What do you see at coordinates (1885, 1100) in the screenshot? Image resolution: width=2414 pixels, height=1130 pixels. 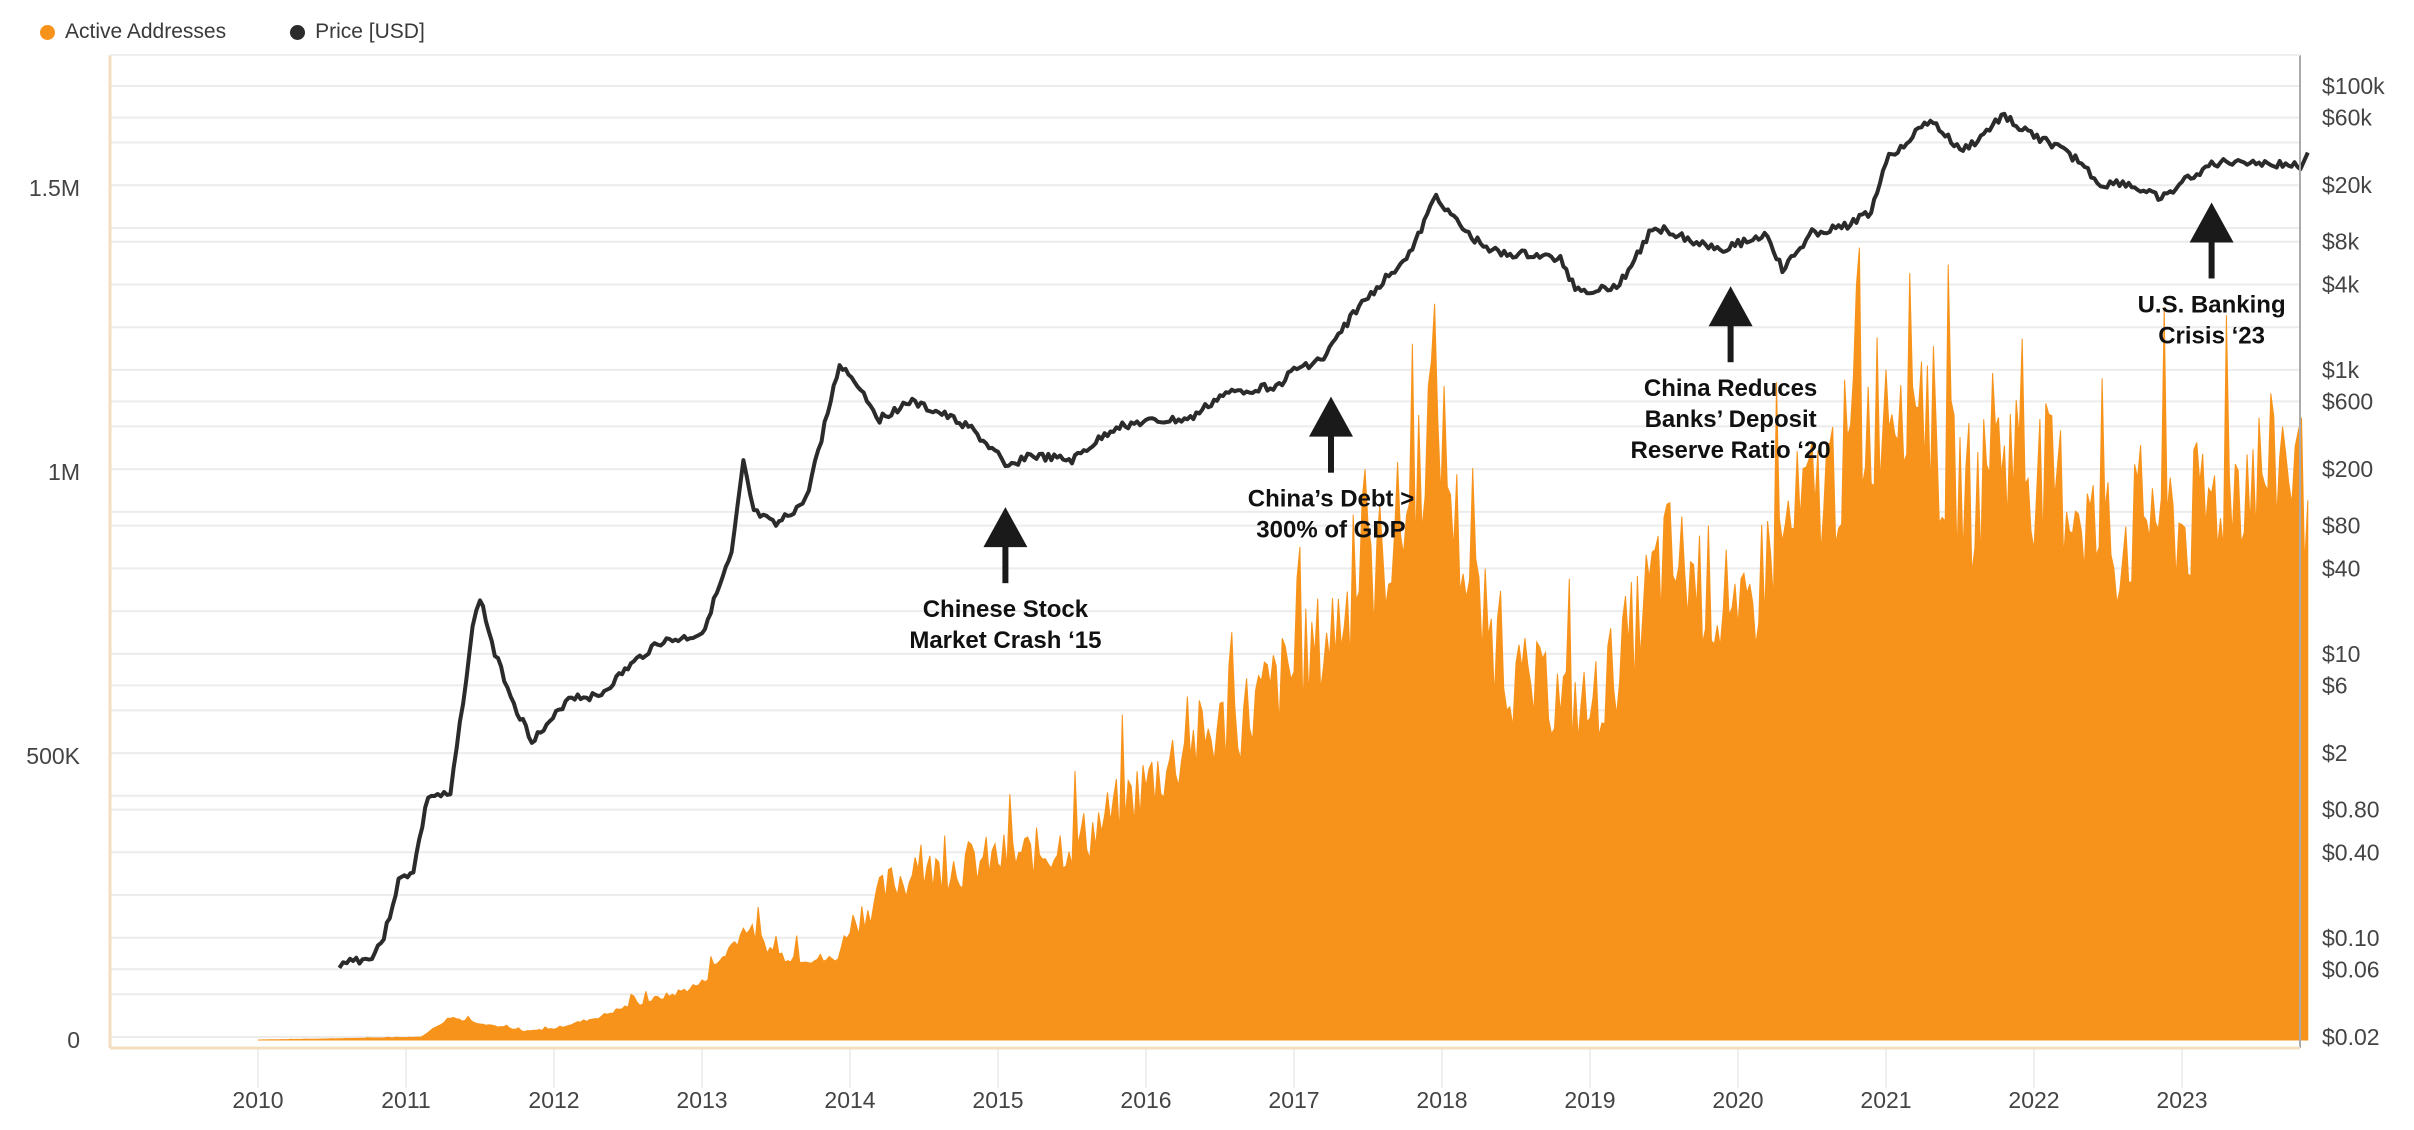 I see `x-tick-label: 2021` at bounding box center [1885, 1100].